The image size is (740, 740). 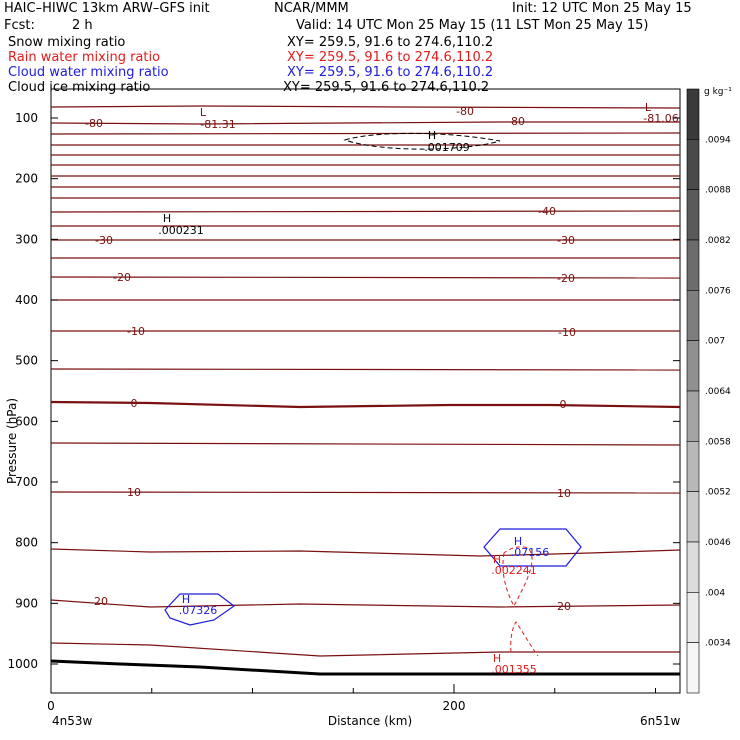 What do you see at coordinates (26, 361) in the screenshot?
I see `y-tick-label: 500` at bounding box center [26, 361].